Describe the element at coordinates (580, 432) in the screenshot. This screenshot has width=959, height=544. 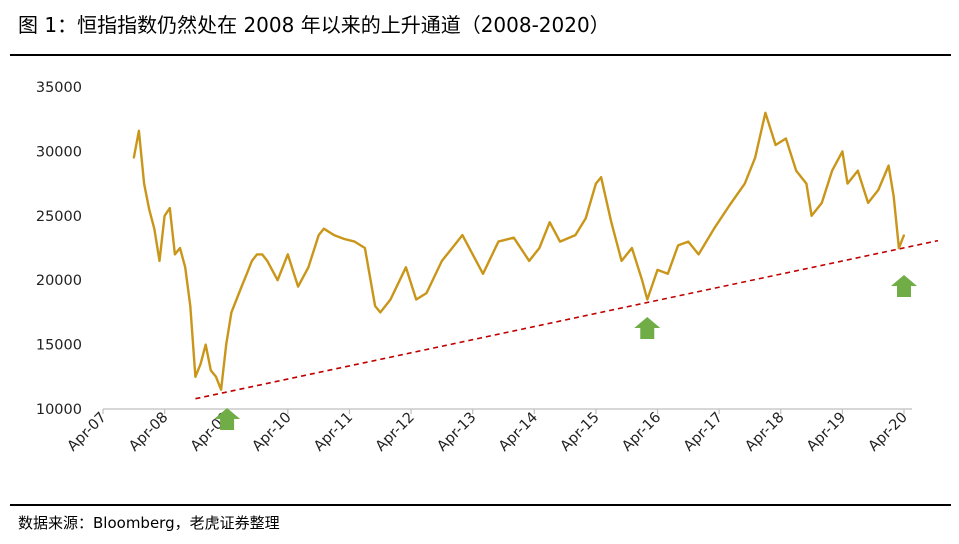
I see `x-tick-label: Apr-15` at that location.